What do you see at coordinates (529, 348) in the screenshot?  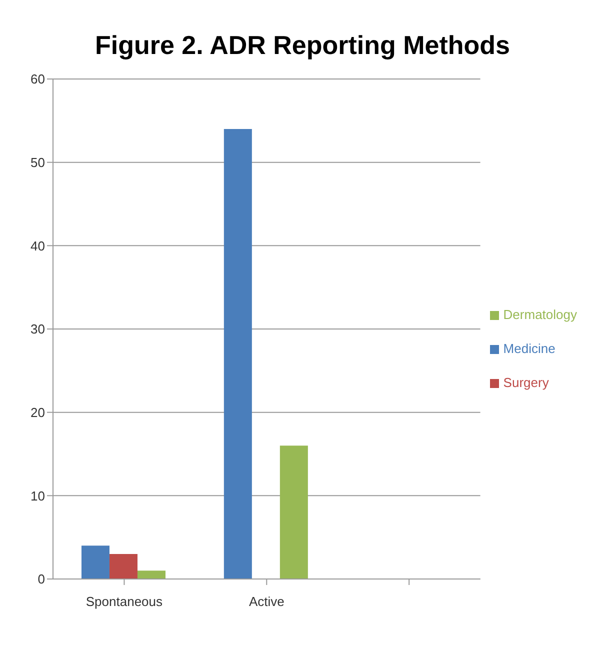 I see `legend-label: Medicine` at bounding box center [529, 348].